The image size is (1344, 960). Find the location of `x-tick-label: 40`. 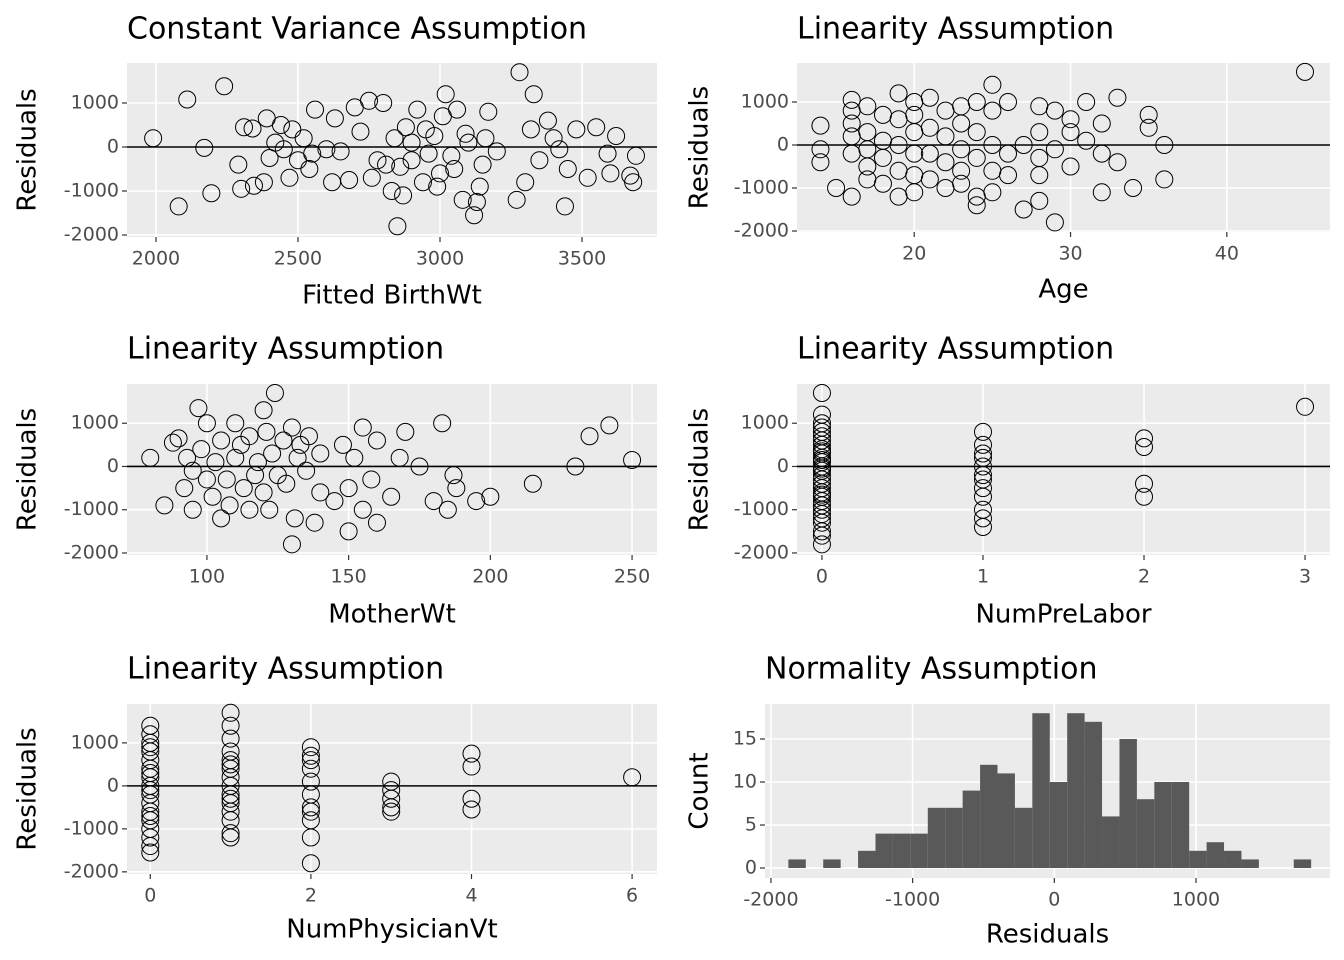

x-tick-label: 40 is located at coordinates (1227, 254).